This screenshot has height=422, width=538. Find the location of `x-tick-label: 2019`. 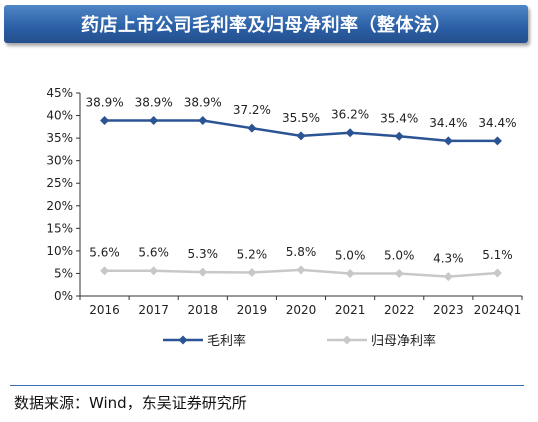

x-tick-label: 2019 is located at coordinates (252, 310).